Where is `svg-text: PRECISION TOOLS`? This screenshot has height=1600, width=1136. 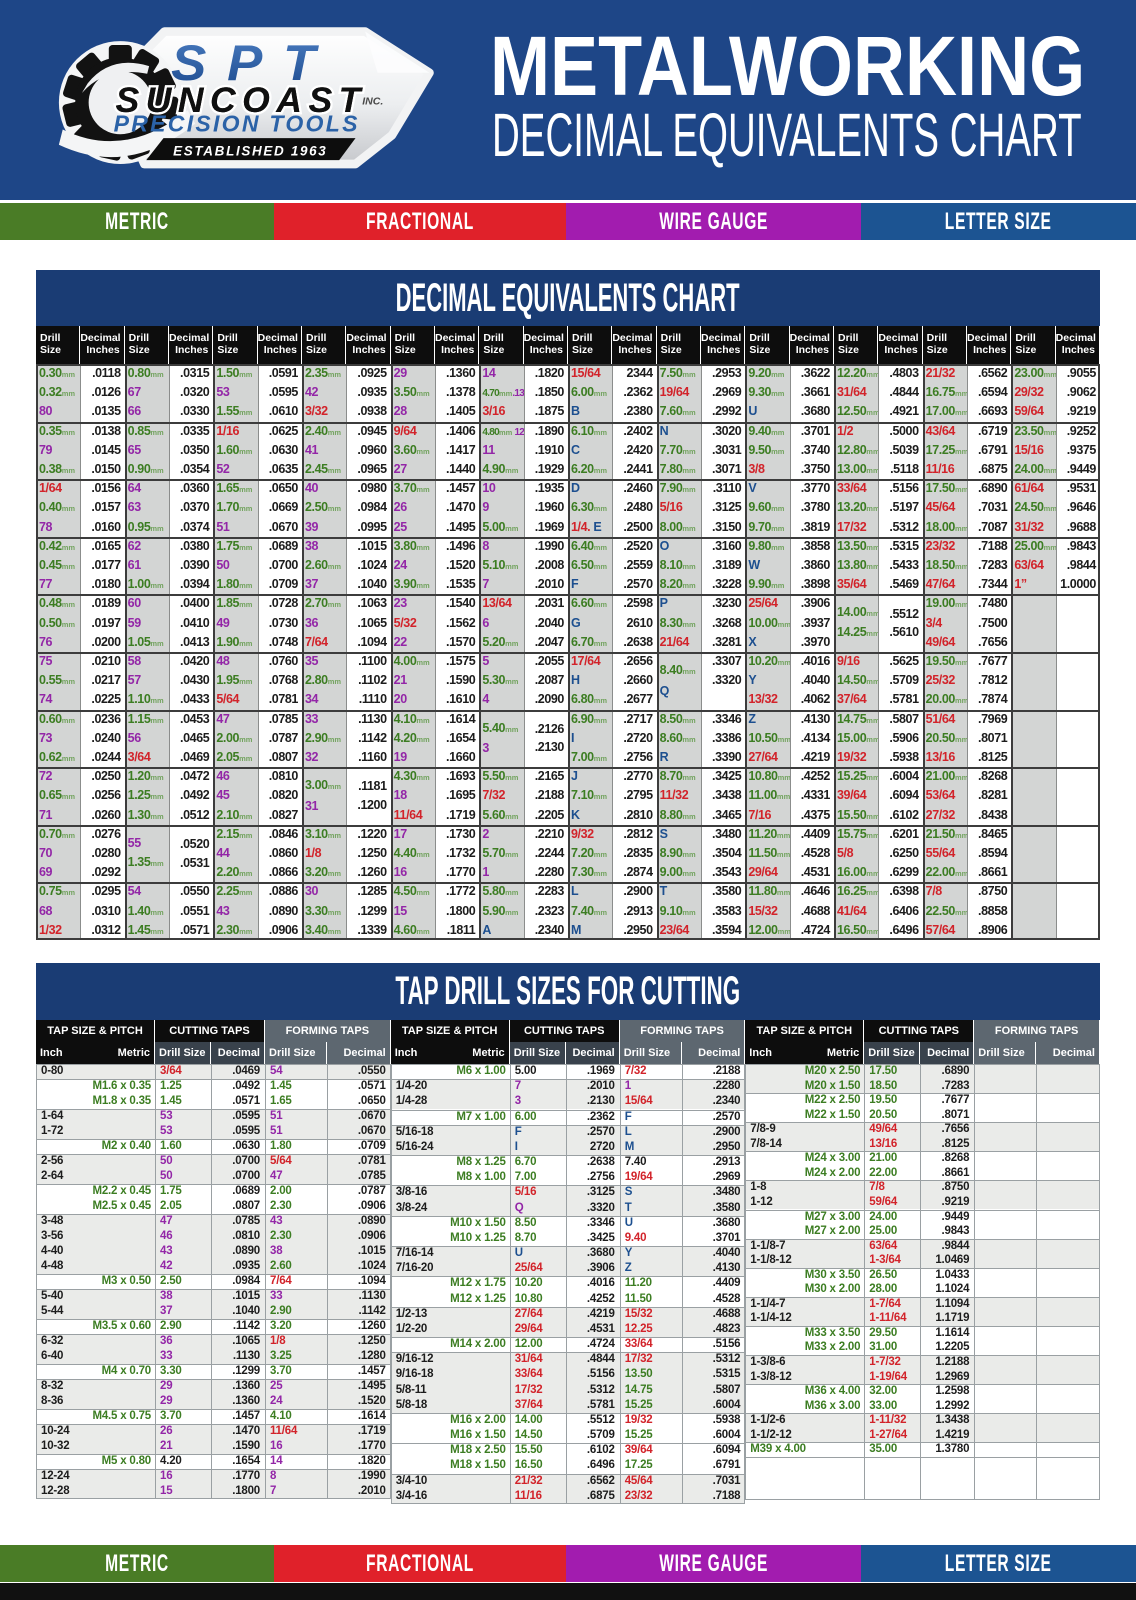
svg-text: PRECISION TOOLS is located at coordinates (236, 123).